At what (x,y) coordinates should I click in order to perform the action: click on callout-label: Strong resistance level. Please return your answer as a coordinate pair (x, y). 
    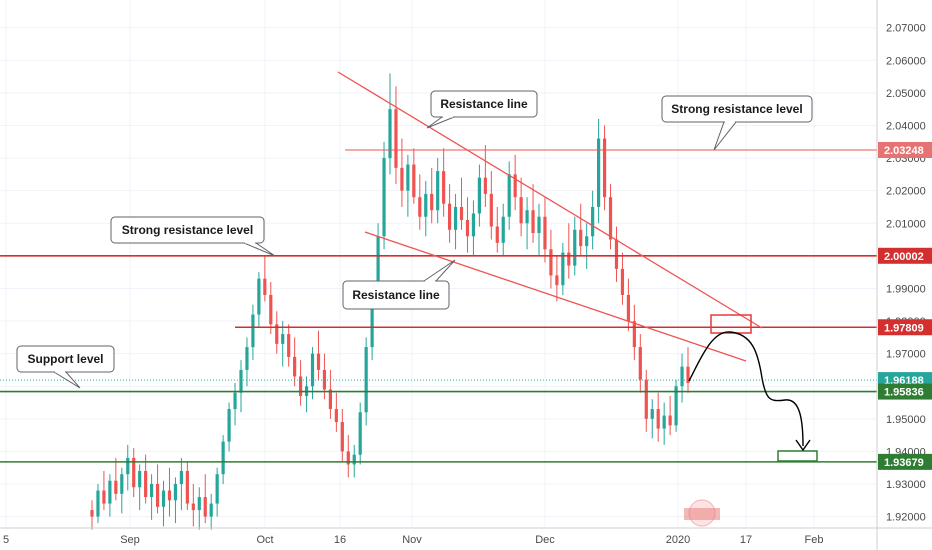
    Looking at the image, I should click on (187, 230).